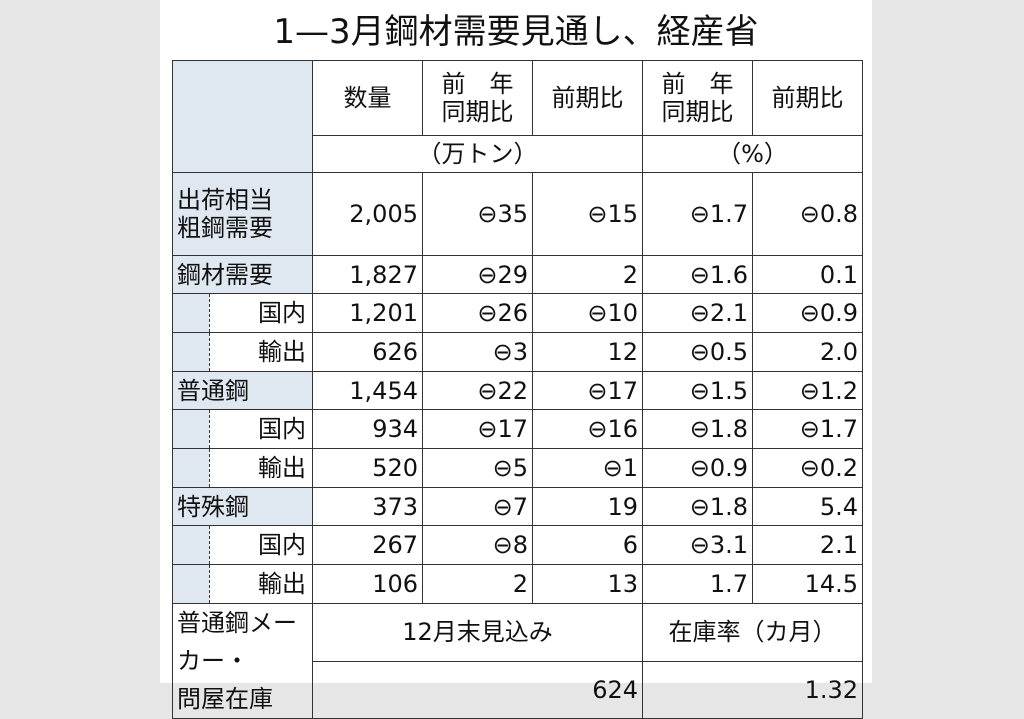  What do you see at coordinates (242, 506) in the screenshot?
I see `row-label: 特殊鋼` at bounding box center [242, 506].